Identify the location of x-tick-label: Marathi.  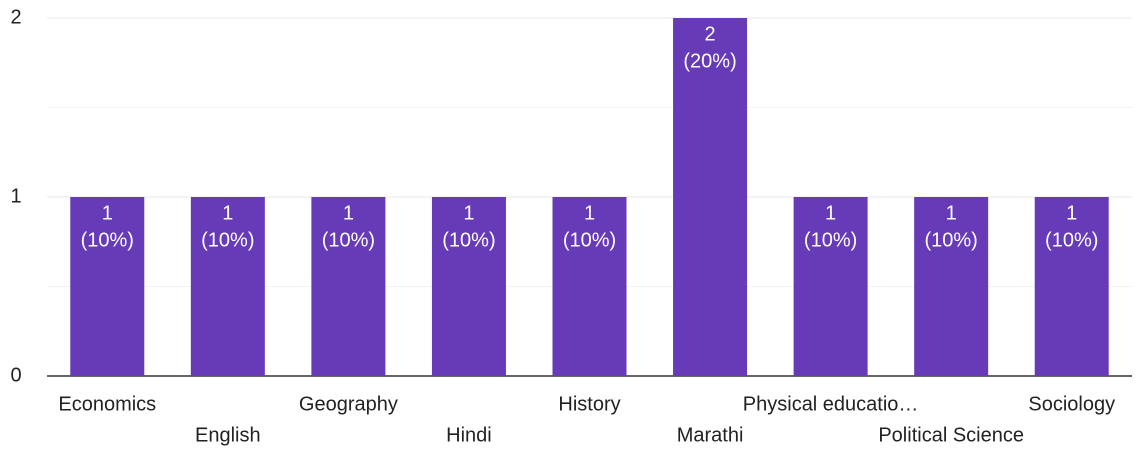
(710, 435).